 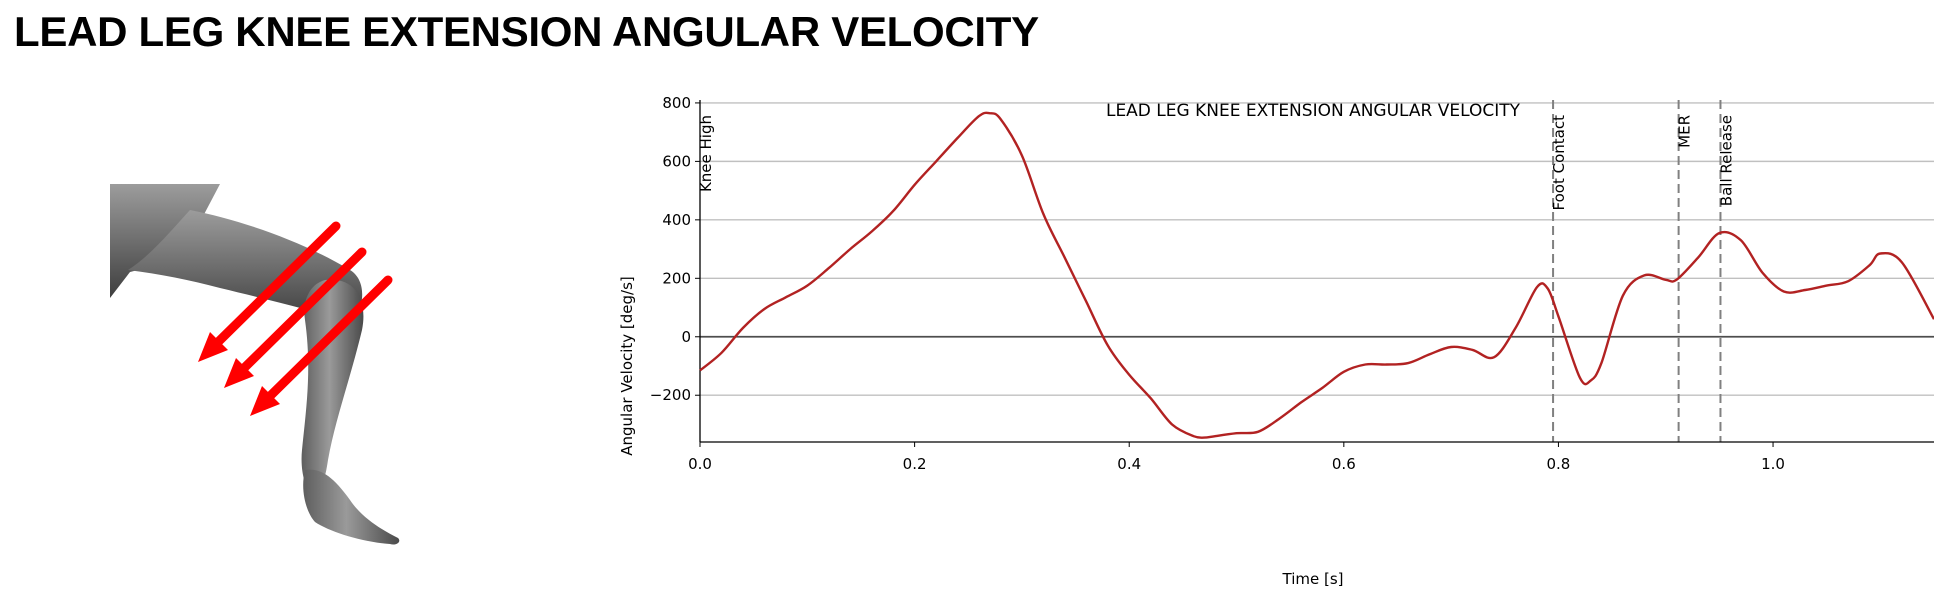 What do you see at coordinates (686, 337) in the screenshot?
I see `y-tick-label: 0` at bounding box center [686, 337].